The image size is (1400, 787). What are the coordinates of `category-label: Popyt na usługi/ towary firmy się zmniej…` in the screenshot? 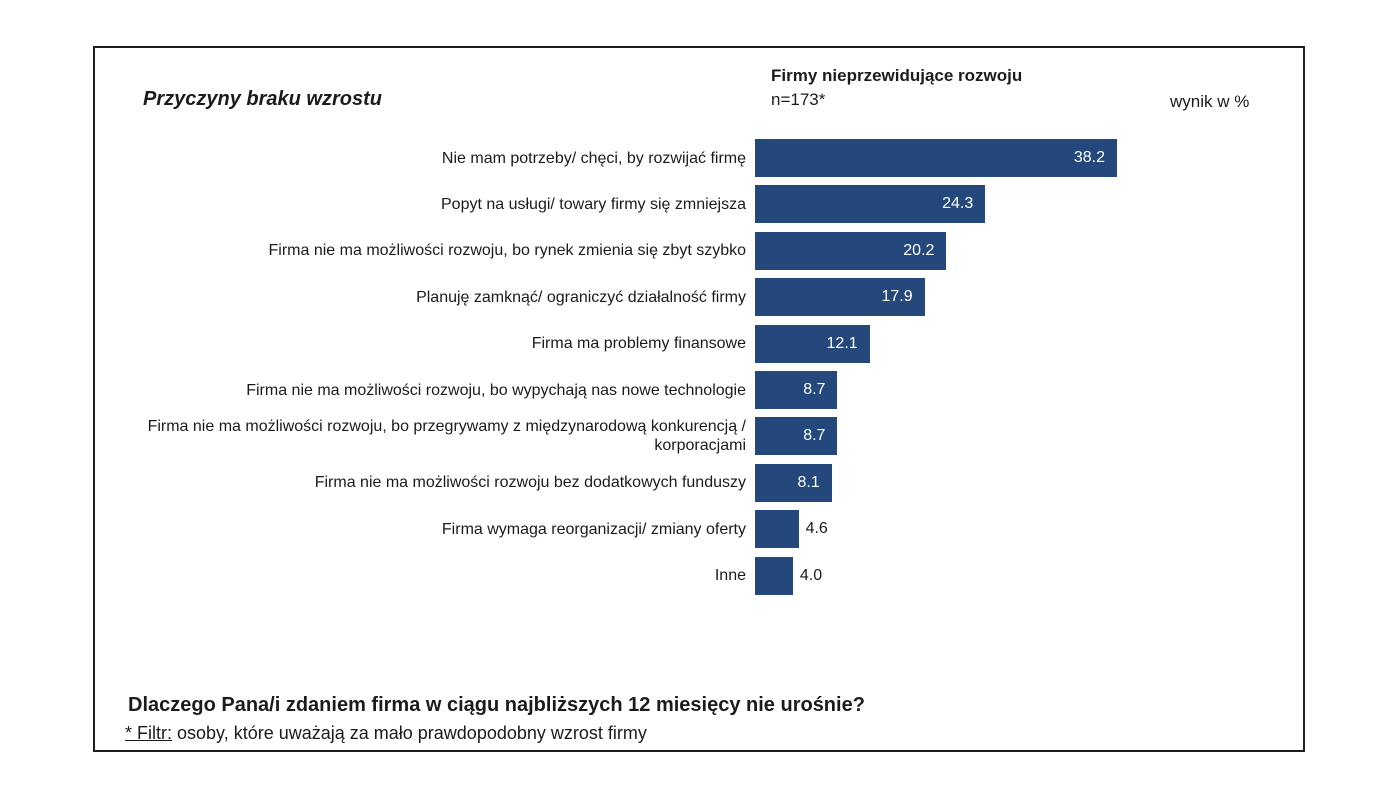 It's located at (593, 204).